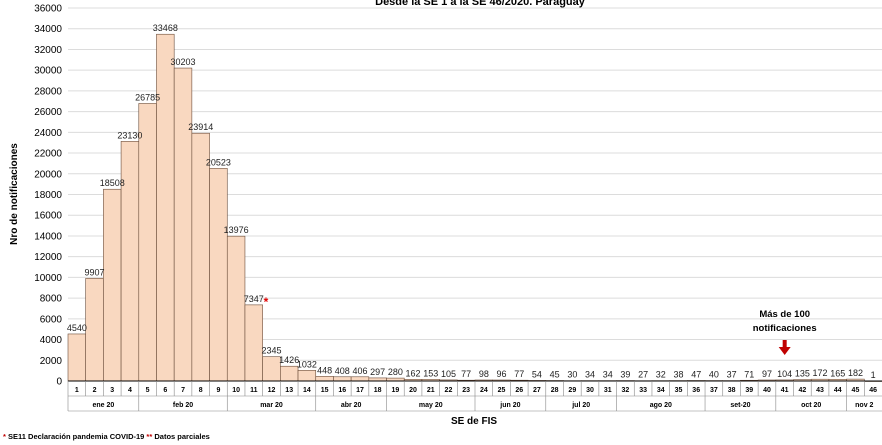 The width and height of the screenshot is (882, 445). I want to click on x-tick-label: 26, so click(519, 390).